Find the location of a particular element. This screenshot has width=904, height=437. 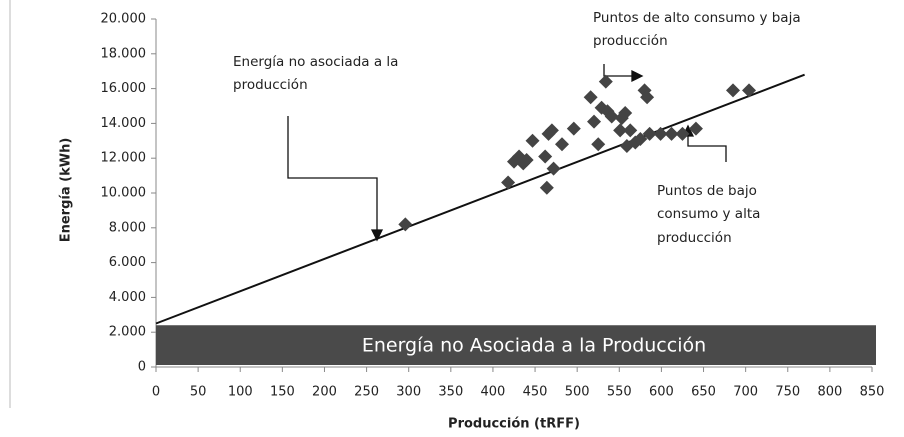

annotation: Puntos de bajo is located at coordinates (707, 191).